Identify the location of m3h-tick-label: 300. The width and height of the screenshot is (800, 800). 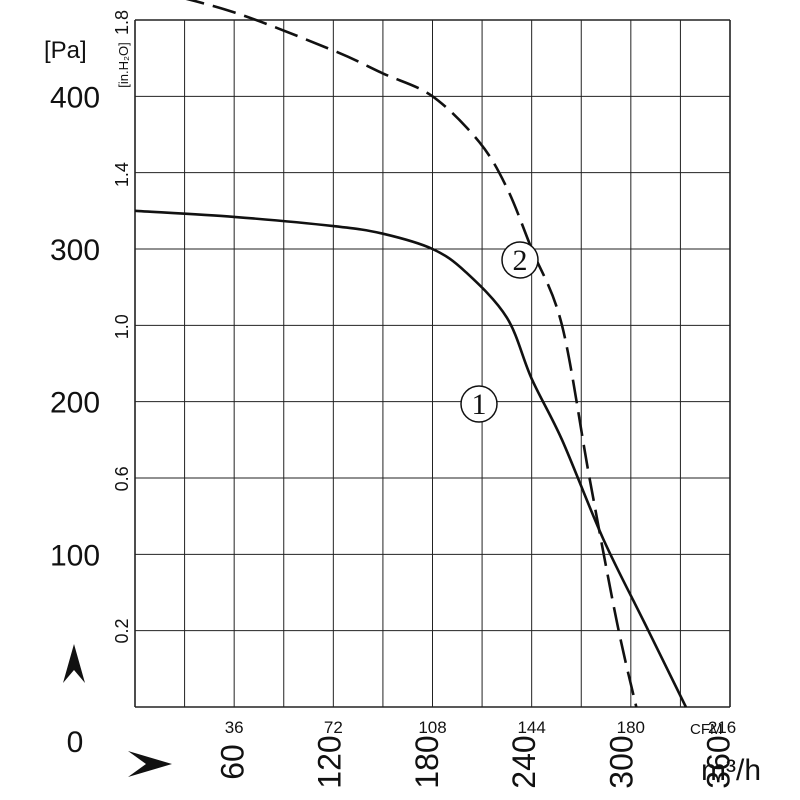
(621, 761).